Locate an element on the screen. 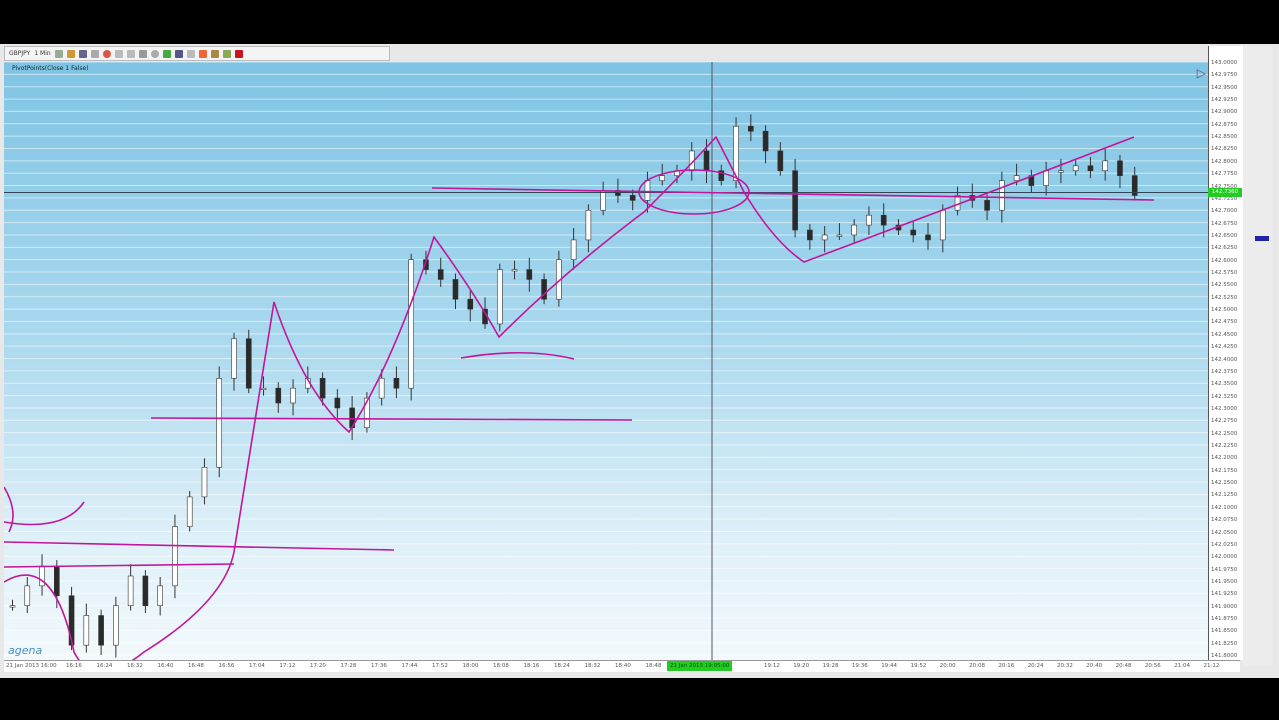 This screenshot has width=1279, height=720. time-tick-label: 18:16 is located at coordinates (531, 666).